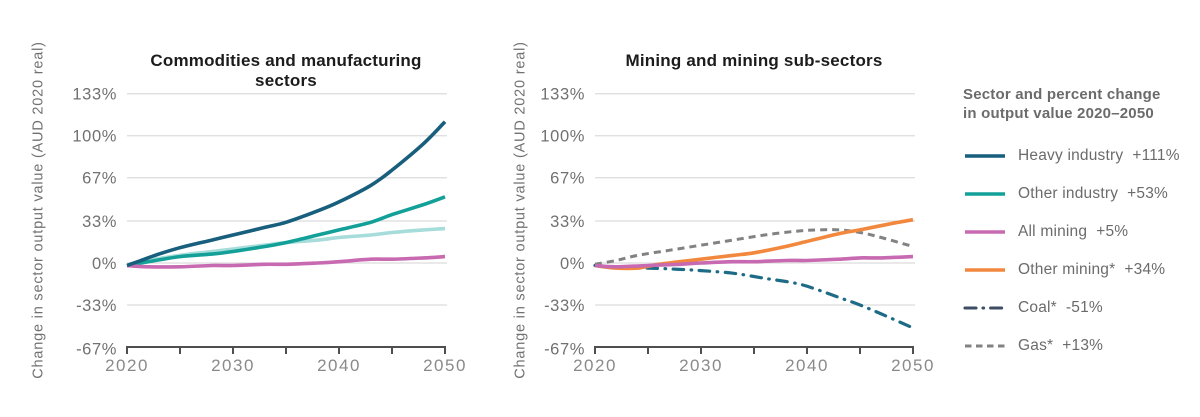  Describe the element at coordinates (1148, 193) in the screenshot. I see `legend-item-value: +53%` at that location.